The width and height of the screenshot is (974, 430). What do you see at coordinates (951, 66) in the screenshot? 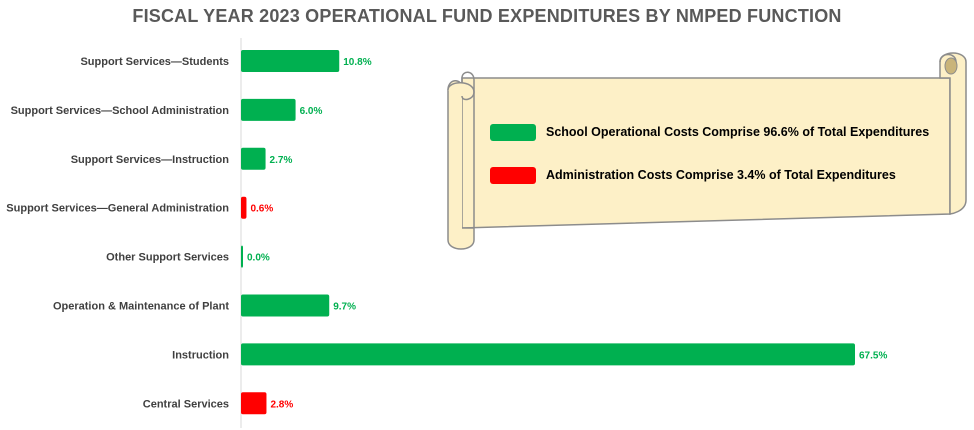
I see `scroll-right-shade` at bounding box center [951, 66].